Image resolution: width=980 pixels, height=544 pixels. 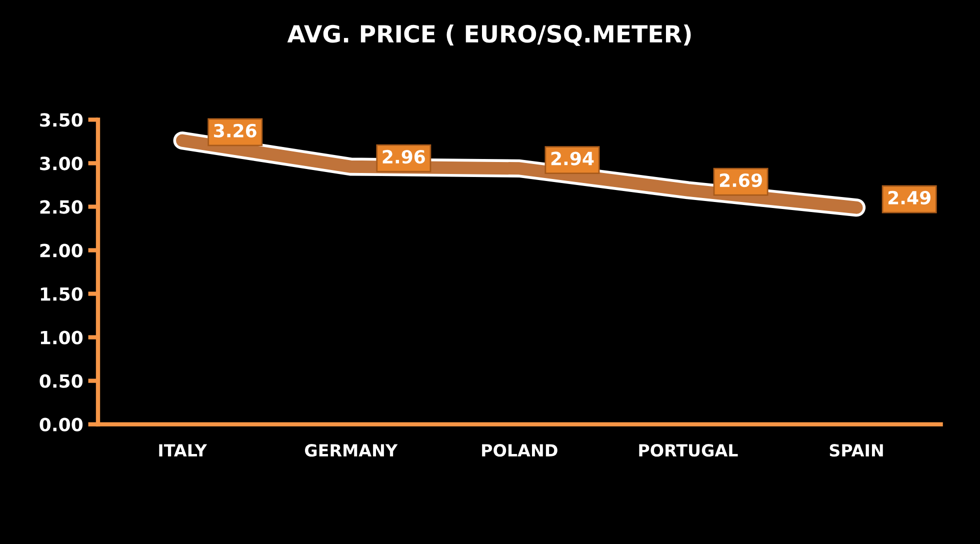 What do you see at coordinates (61, 425) in the screenshot?
I see `y-tick-label: 0.00` at bounding box center [61, 425].